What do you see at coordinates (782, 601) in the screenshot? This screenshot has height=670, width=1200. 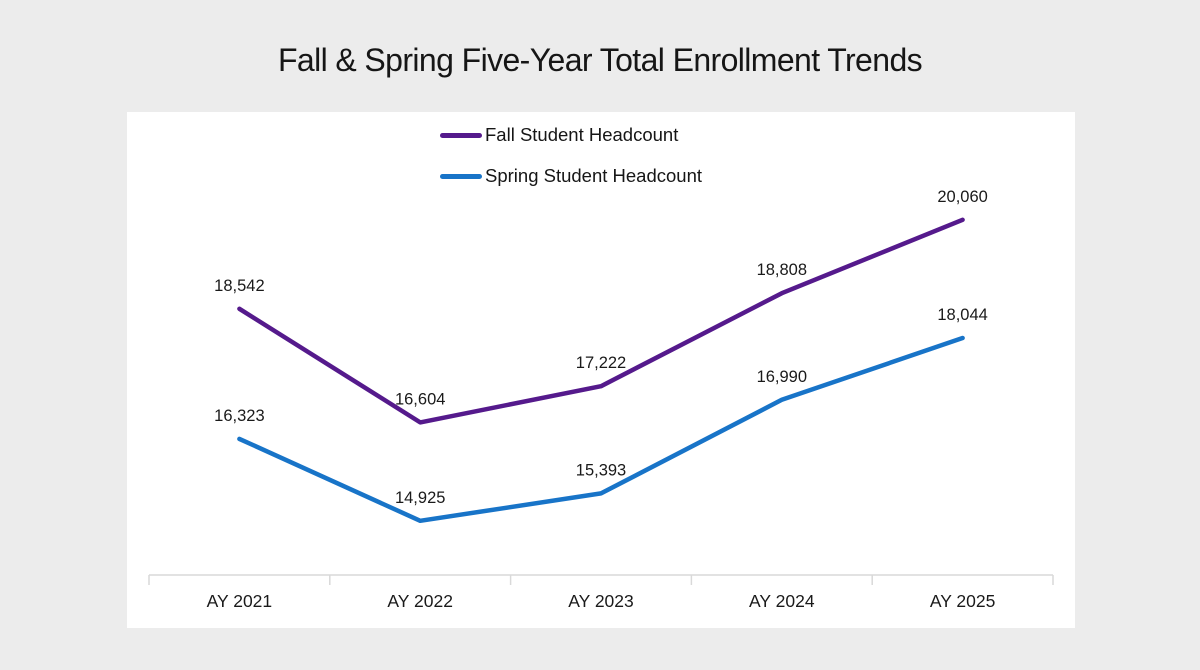 I see `x-tick-label: AY 2024` at bounding box center [782, 601].